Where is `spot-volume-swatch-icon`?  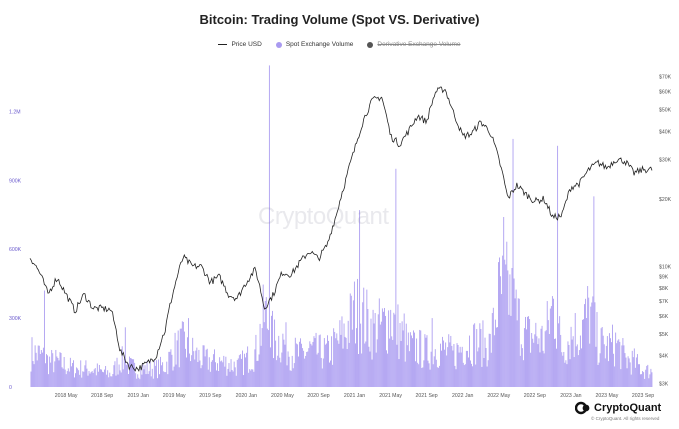 spot-volume-swatch-icon is located at coordinates (278, 44).